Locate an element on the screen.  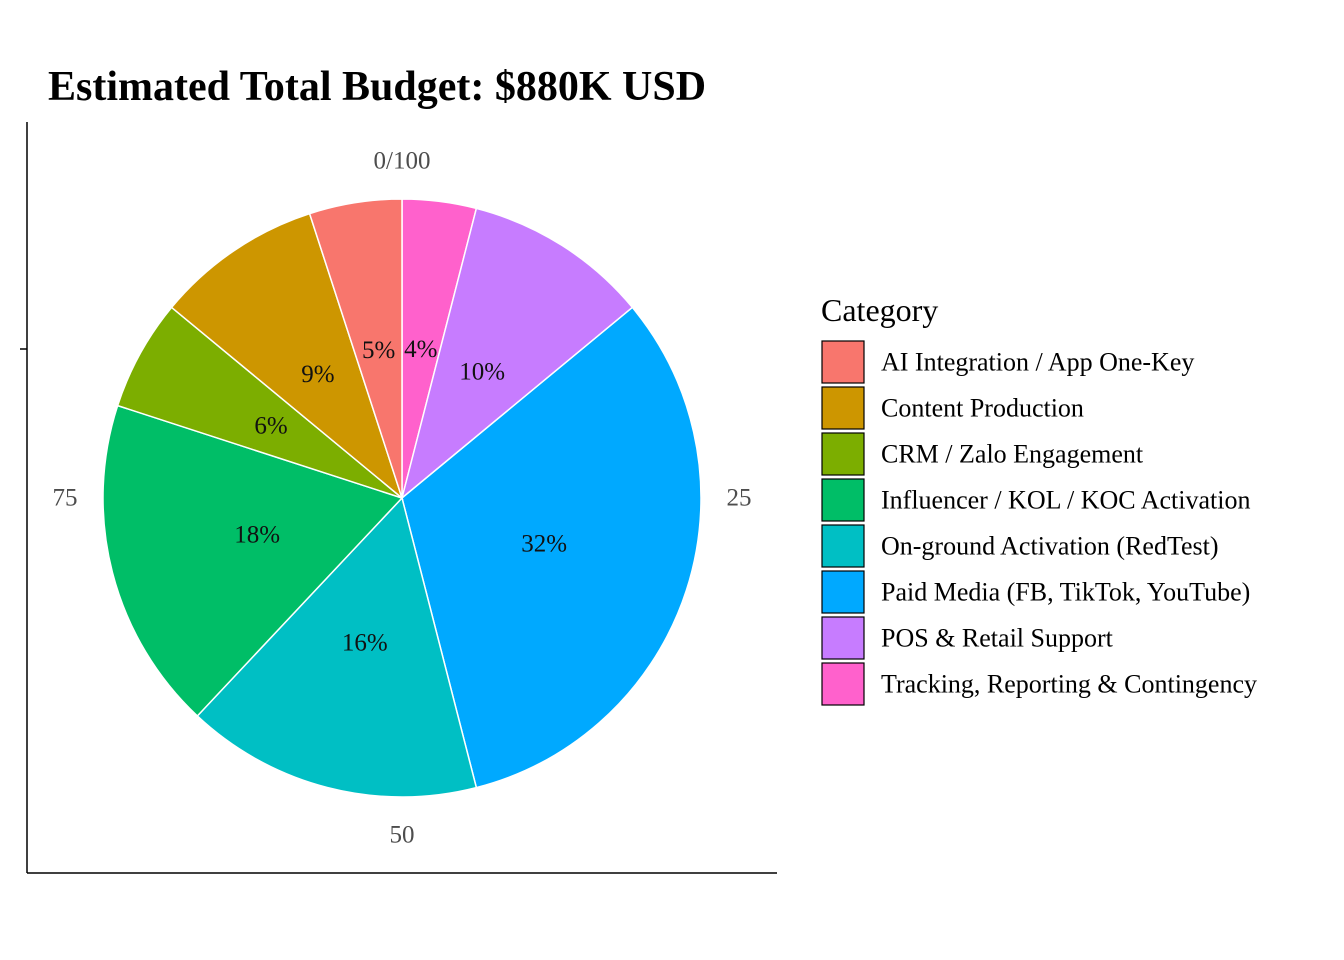
legend-key-on-ground-activation-redtest is located at coordinates (843, 546).